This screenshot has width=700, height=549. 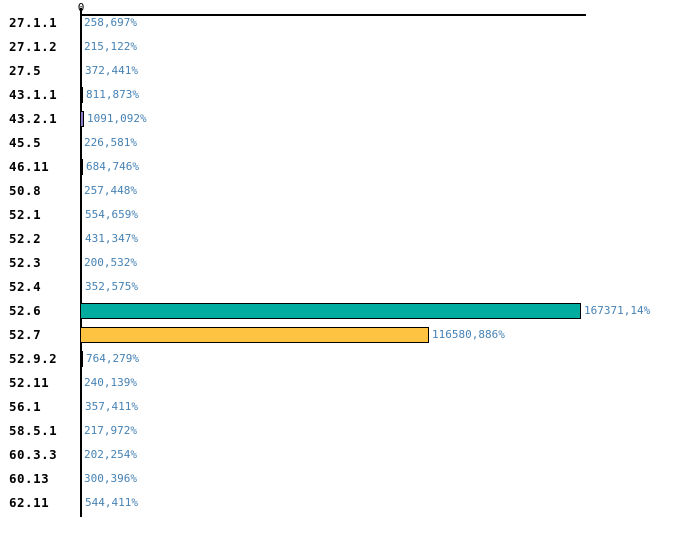 I want to click on category-label: 50.8, so click(x=25, y=190).